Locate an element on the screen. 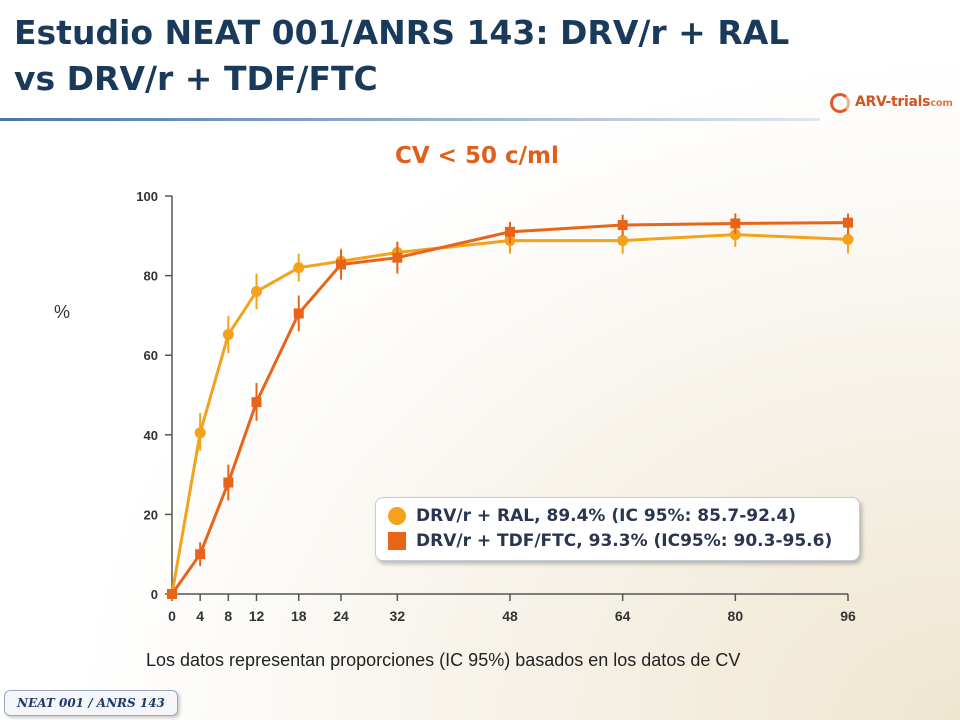 The image size is (960, 720). y-tick-label: 100 is located at coordinates (147, 196).